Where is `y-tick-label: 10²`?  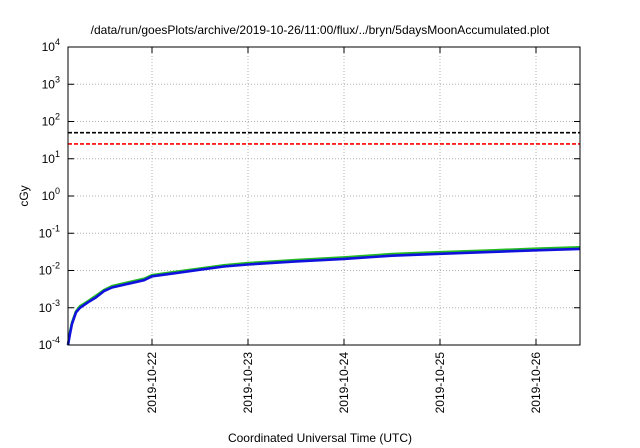
y-tick-label: 10² is located at coordinates (51, 120).